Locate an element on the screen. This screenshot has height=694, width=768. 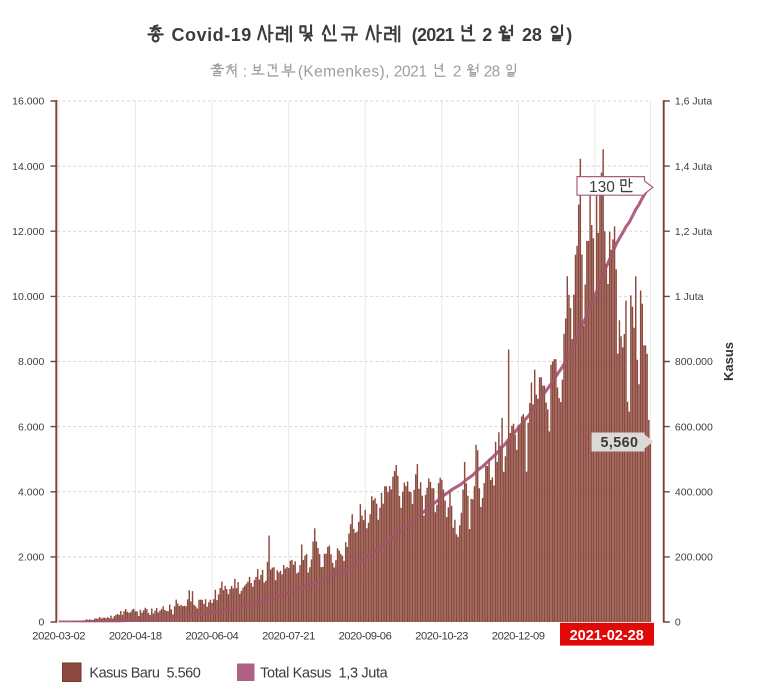
svg-text: 5,560 is located at coordinates (620, 443).